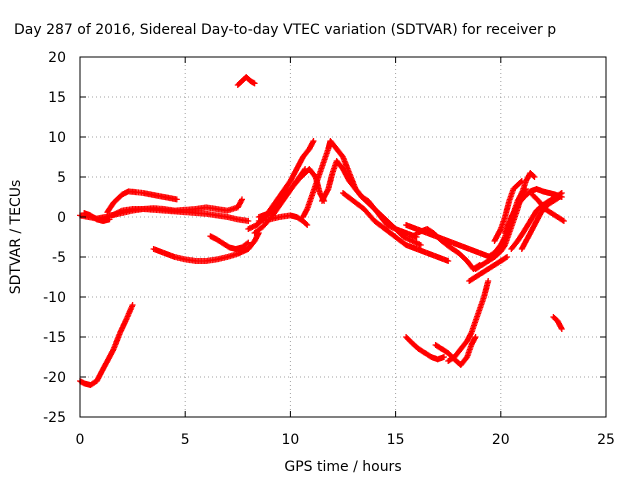 This screenshot has width=640, height=480. What do you see at coordinates (57, 58) in the screenshot?
I see `y-tick-label: 20` at bounding box center [57, 58].